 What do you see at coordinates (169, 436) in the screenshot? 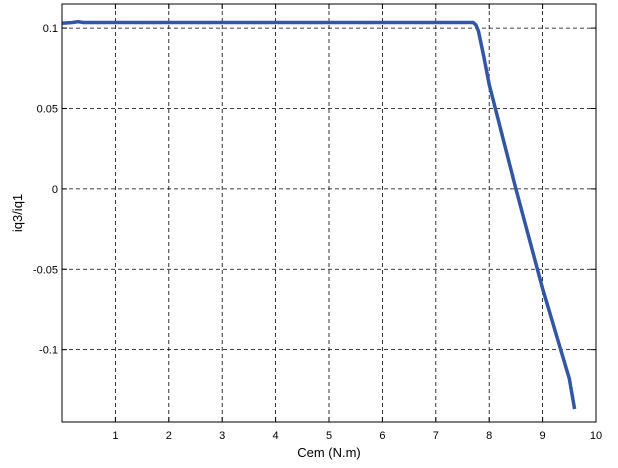
I see `x-tick-label: 2` at bounding box center [169, 436].